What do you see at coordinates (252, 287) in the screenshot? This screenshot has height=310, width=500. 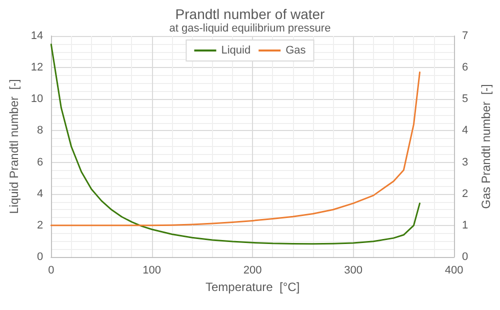 I see `x-axis-title: Temperature [°C]` at bounding box center [252, 287].